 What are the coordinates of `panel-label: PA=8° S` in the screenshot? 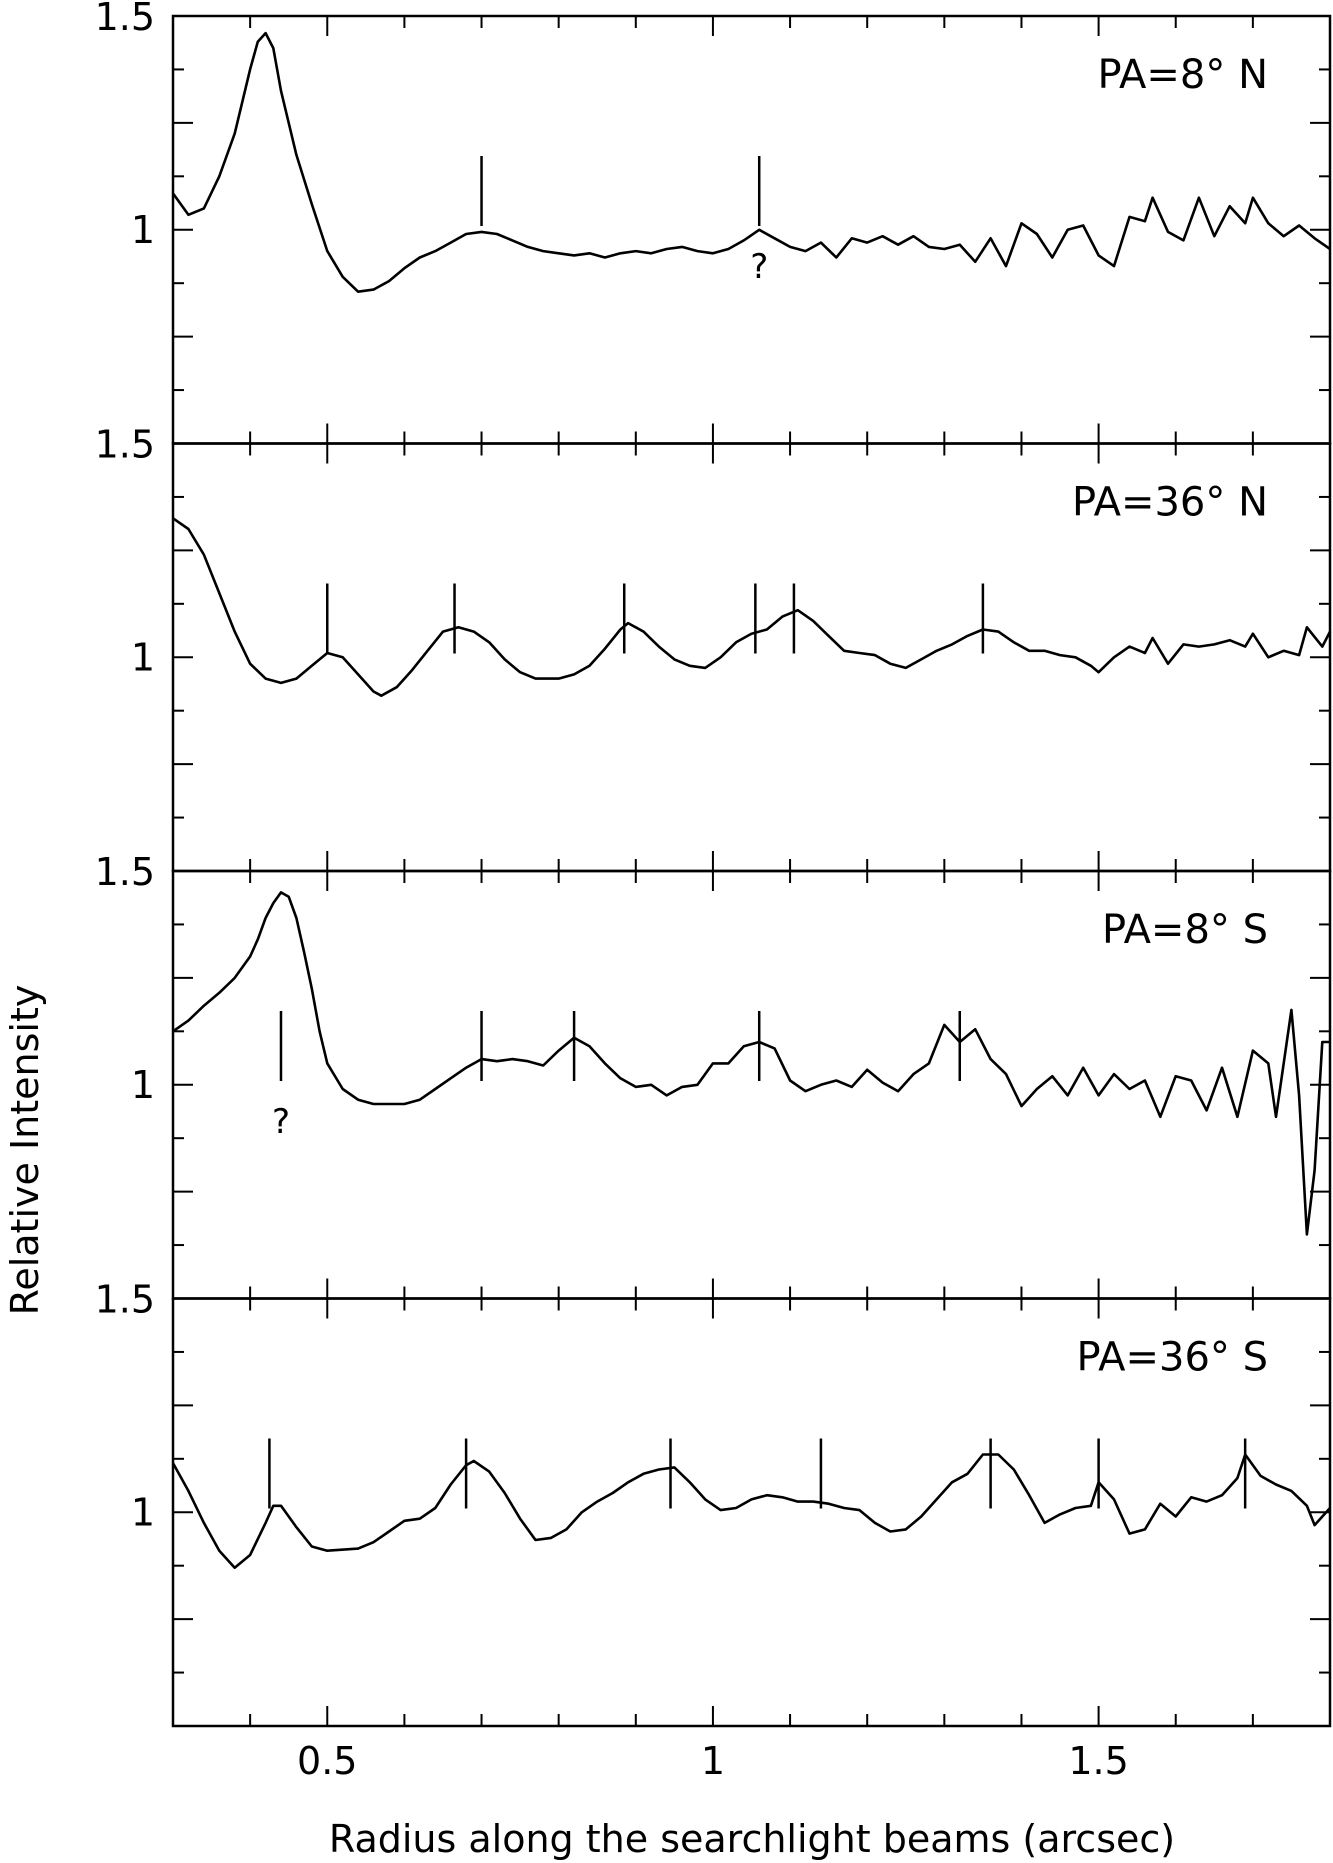 It's located at (1185, 930).